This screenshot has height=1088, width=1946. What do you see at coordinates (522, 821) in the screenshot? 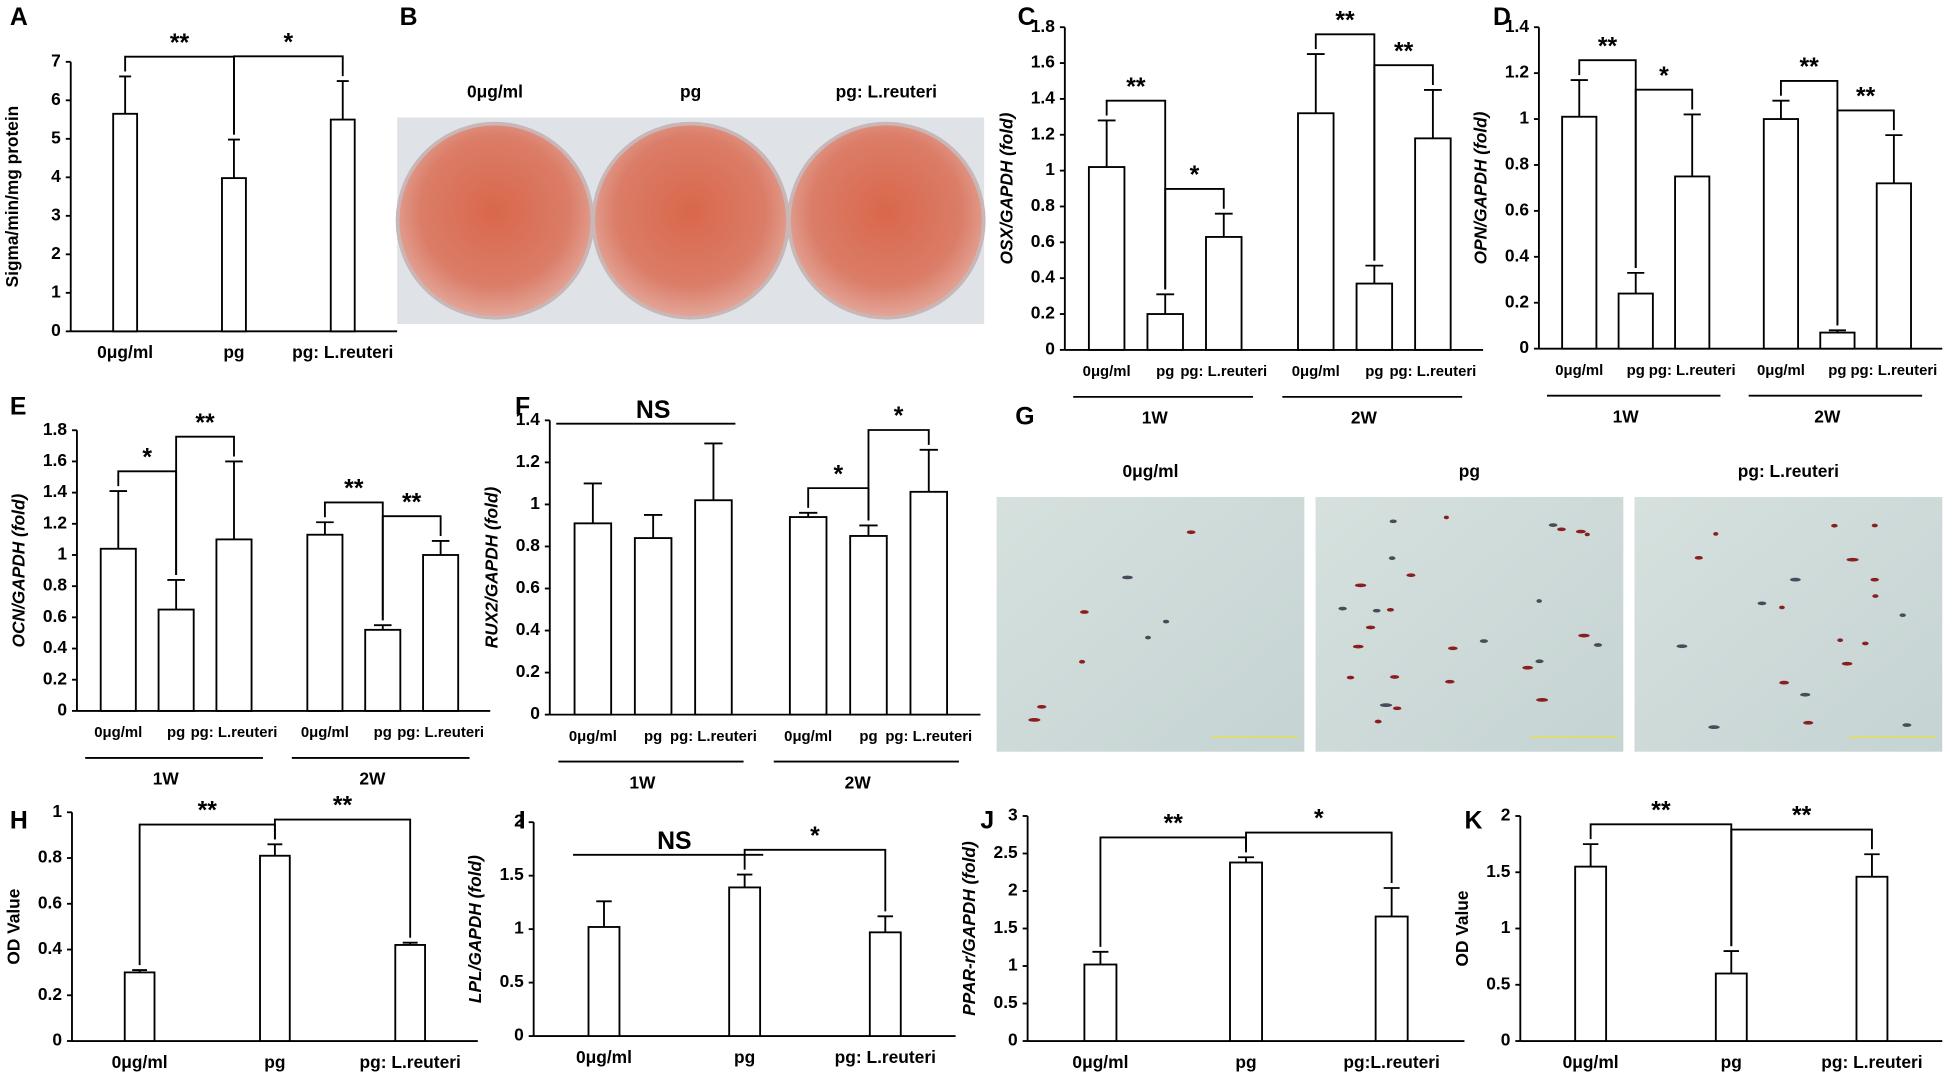
I see `panel-letter: I` at bounding box center [522, 821].